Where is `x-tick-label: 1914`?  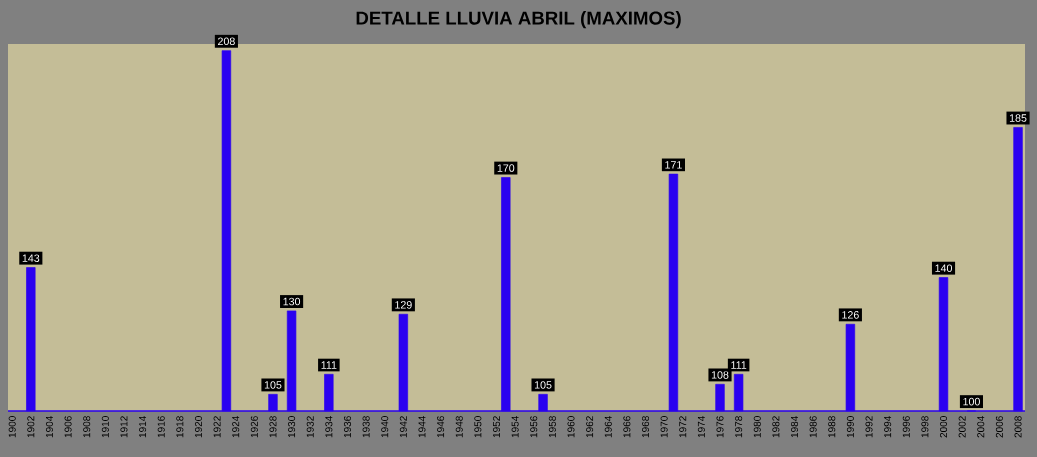 x-tick-label: 1914 is located at coordinates (143, 427).